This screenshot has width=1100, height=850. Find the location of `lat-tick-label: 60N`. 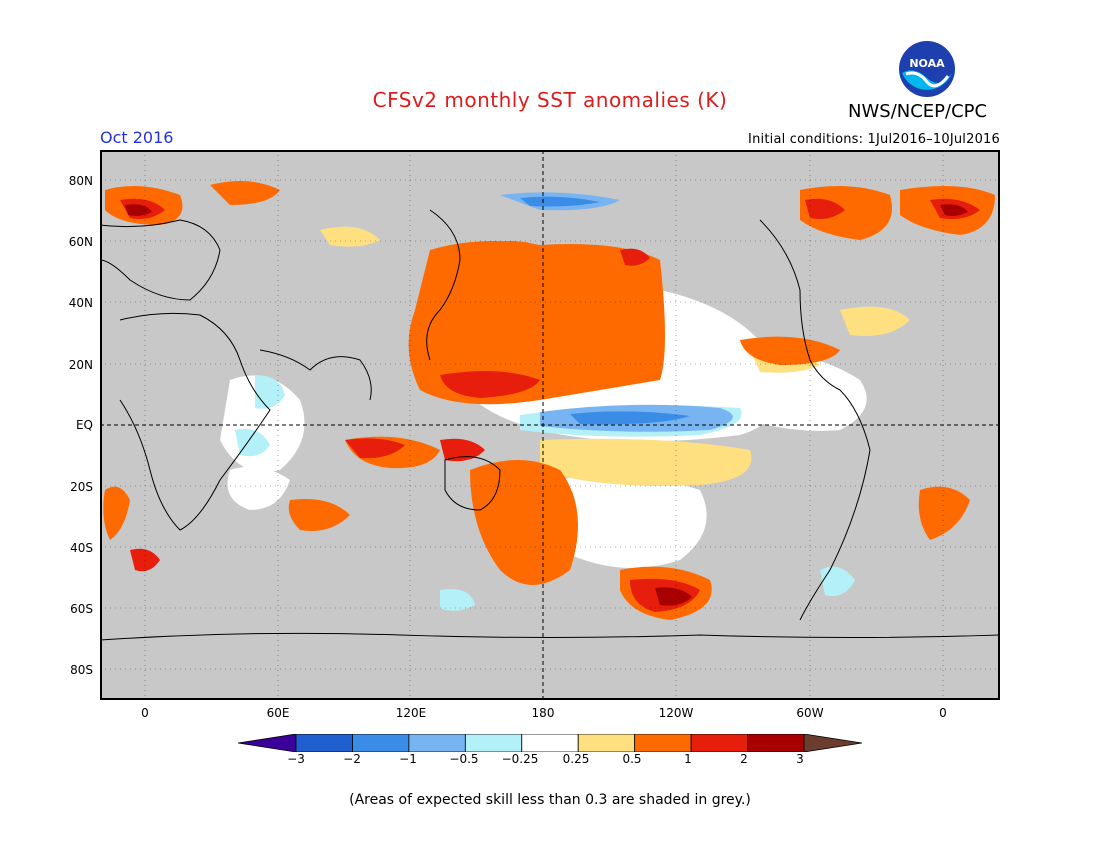

lat-tick-label: 60N is located at coordinates (80, 242).